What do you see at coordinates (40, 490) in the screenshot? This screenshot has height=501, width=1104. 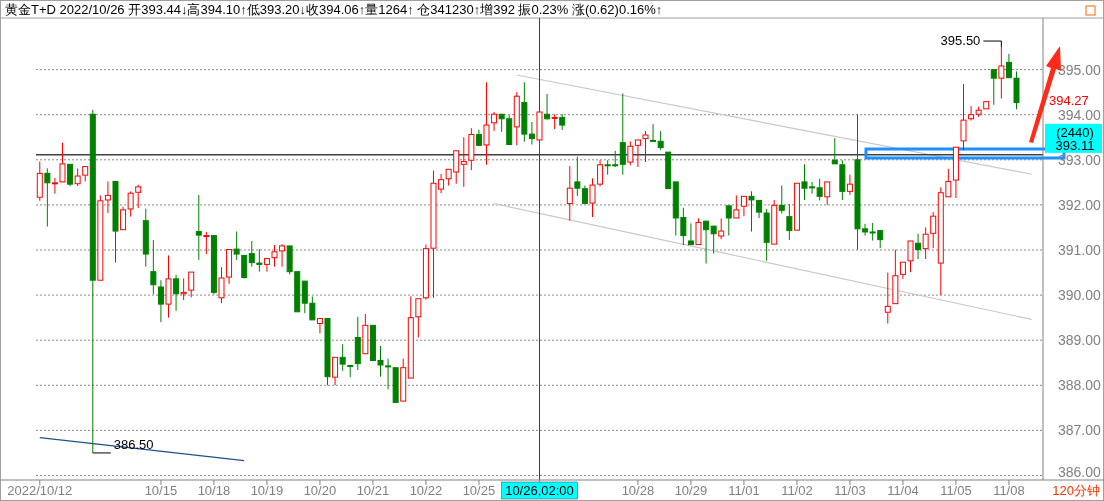 I see `x-tick-label: 2022/10/12` at bounding box center [40, 490].